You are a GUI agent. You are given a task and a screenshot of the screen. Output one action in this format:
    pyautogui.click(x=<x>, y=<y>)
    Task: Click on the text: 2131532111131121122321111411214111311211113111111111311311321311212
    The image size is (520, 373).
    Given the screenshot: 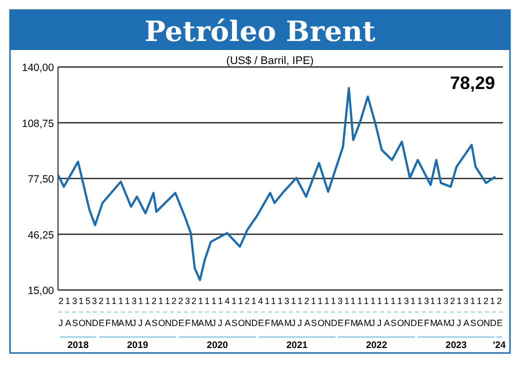 What is the action you would take?
    pyautogui.click(x=280, y=301)
    